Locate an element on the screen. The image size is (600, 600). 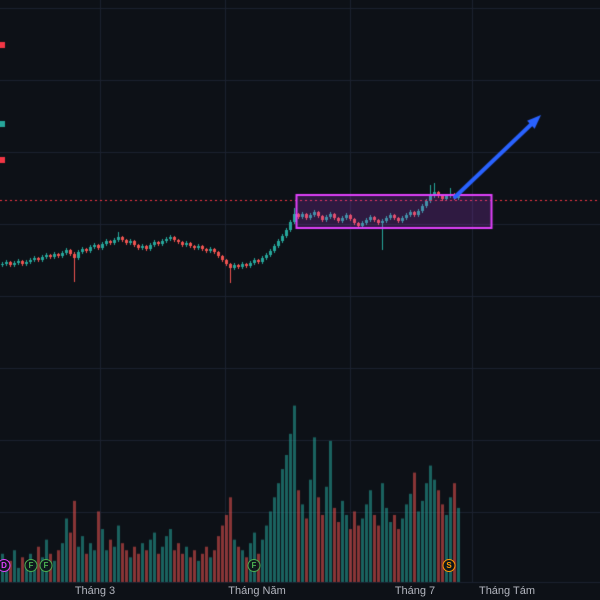
time-axis-label: Tháng Năm is located at coordinates (257, 591).